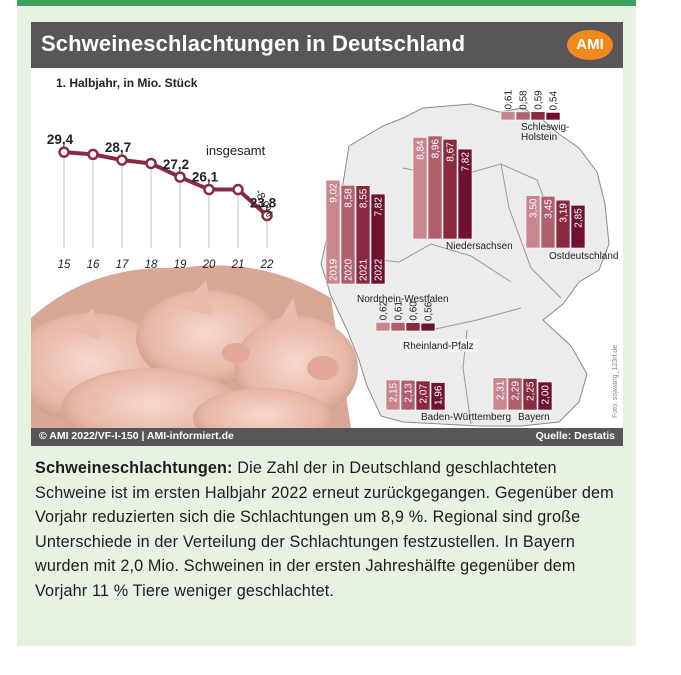  Describe the element at coordinates (394, 392) in the screenshot. I see `region-bar-value: 2,15` at that location.